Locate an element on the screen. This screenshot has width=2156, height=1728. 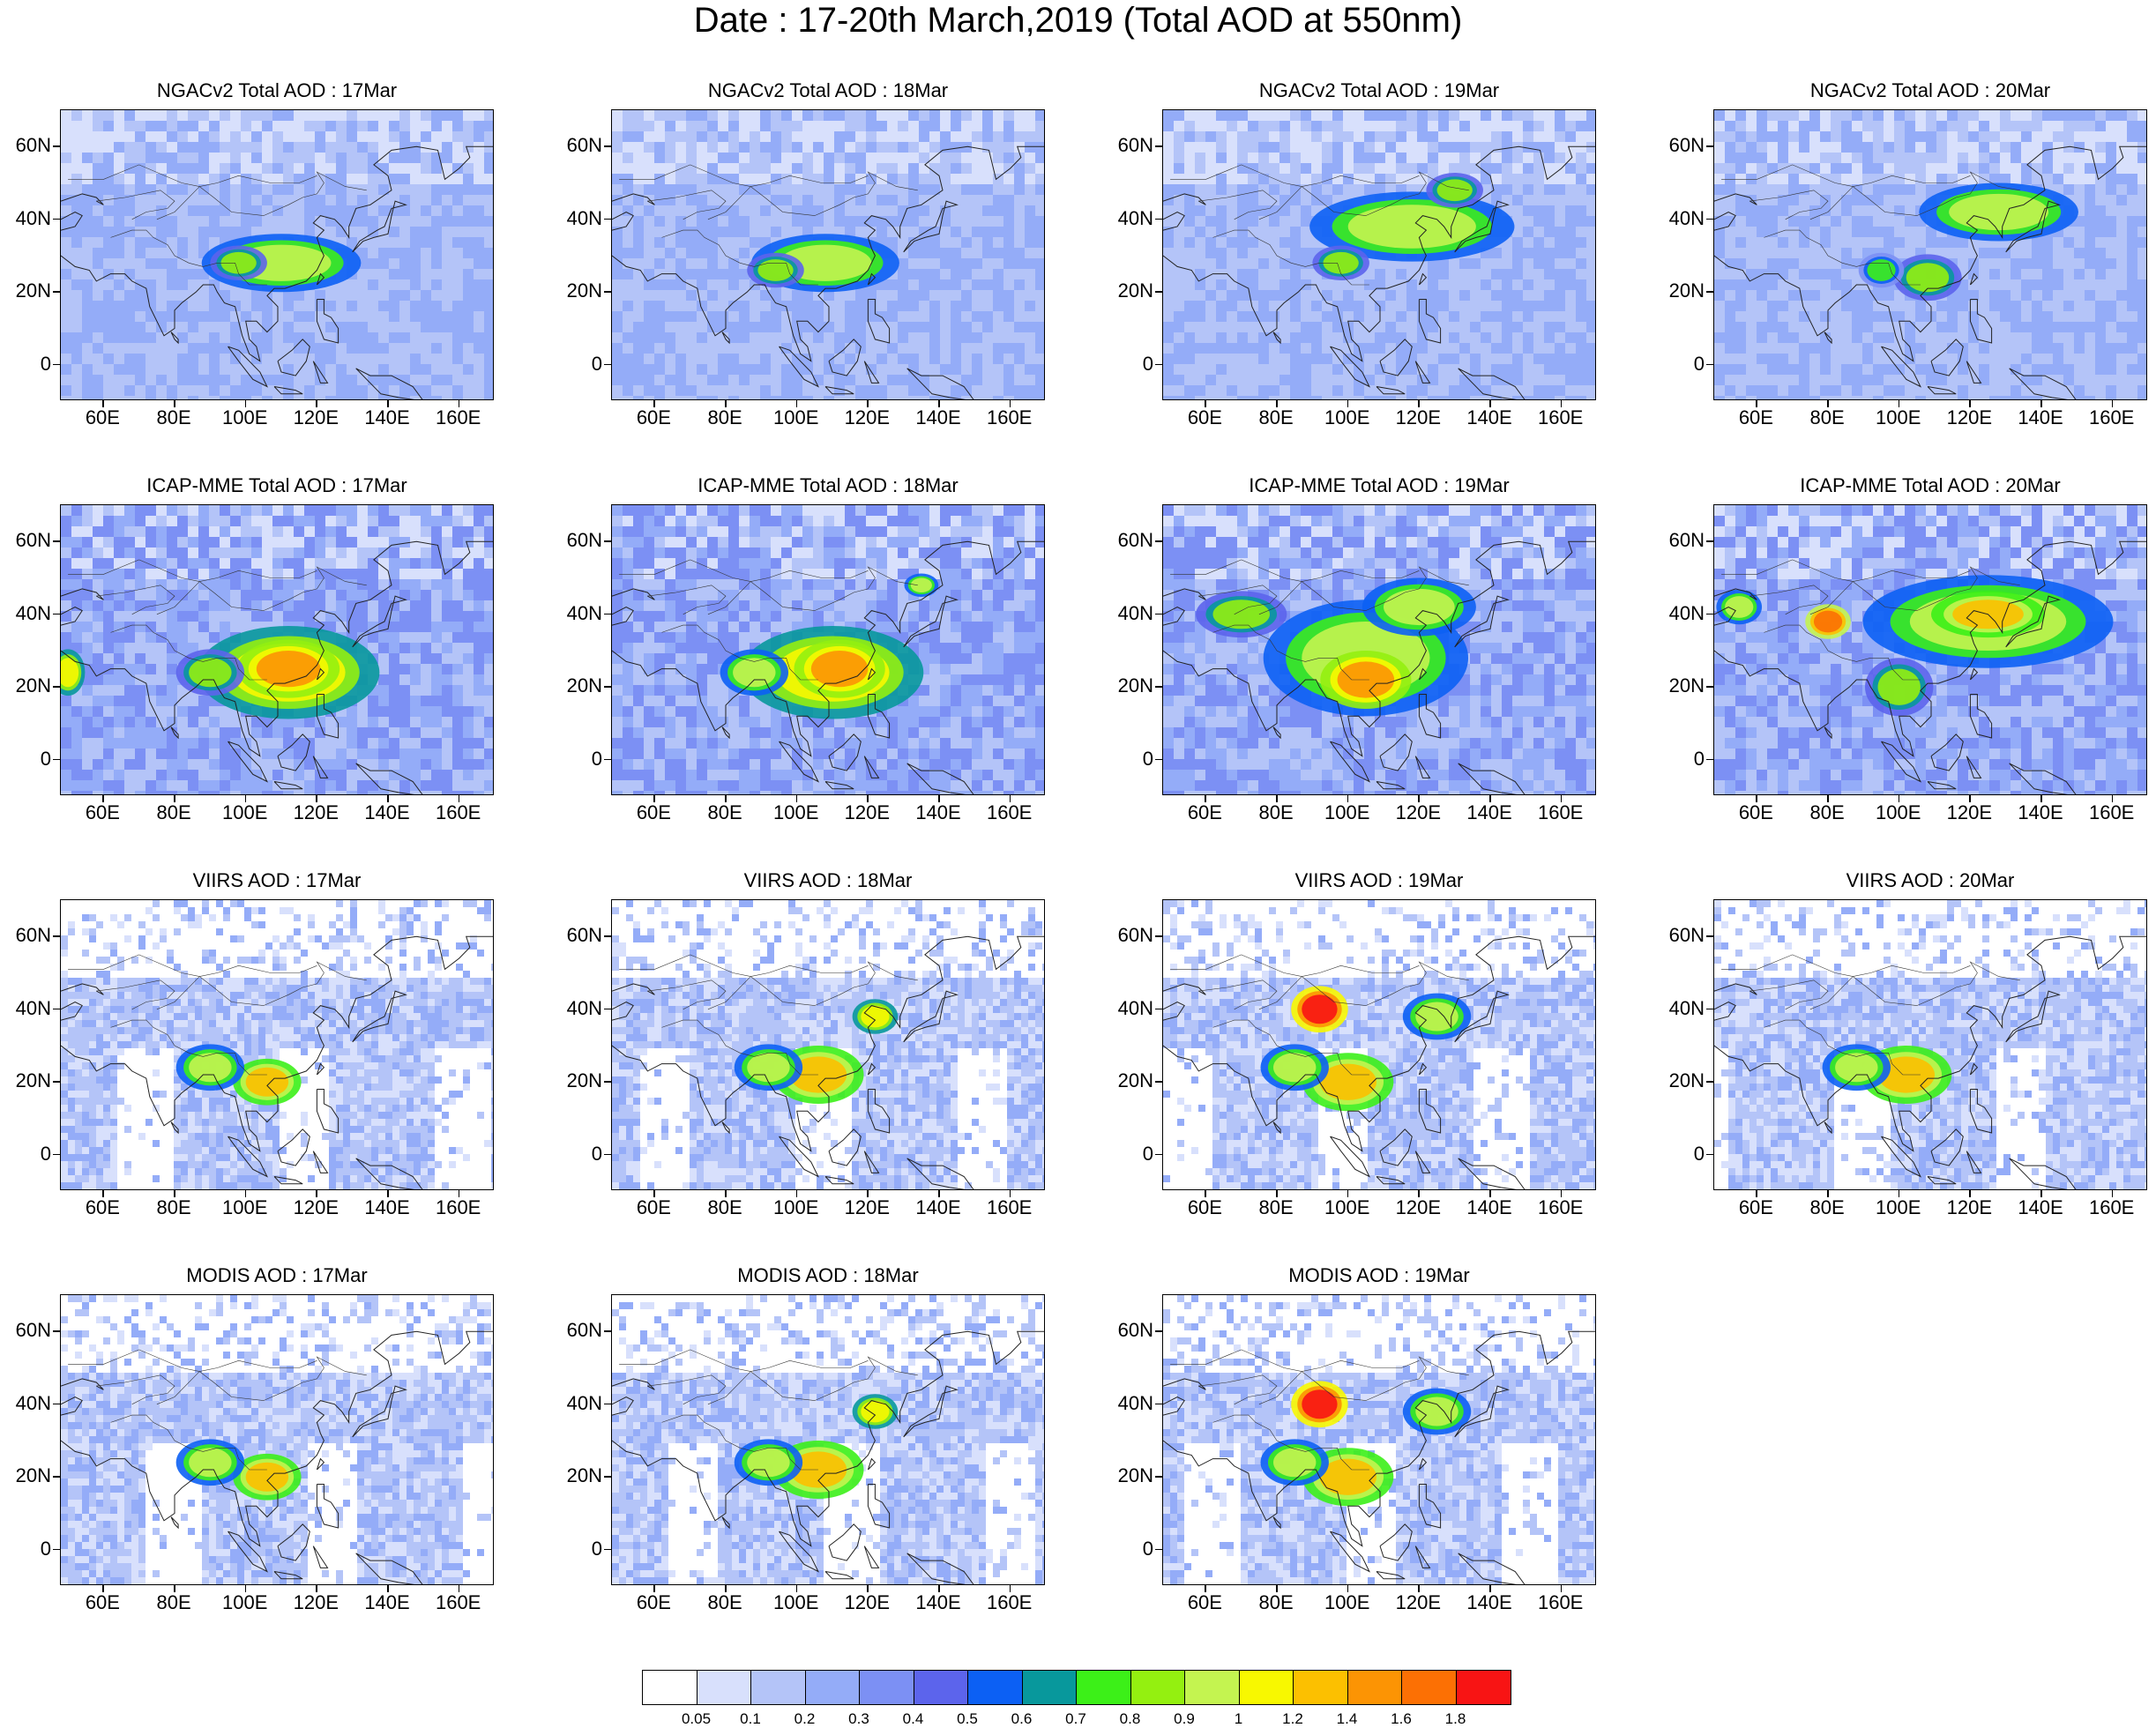
colorbar-label: 0.4 is located at coordinates (913, 1719).